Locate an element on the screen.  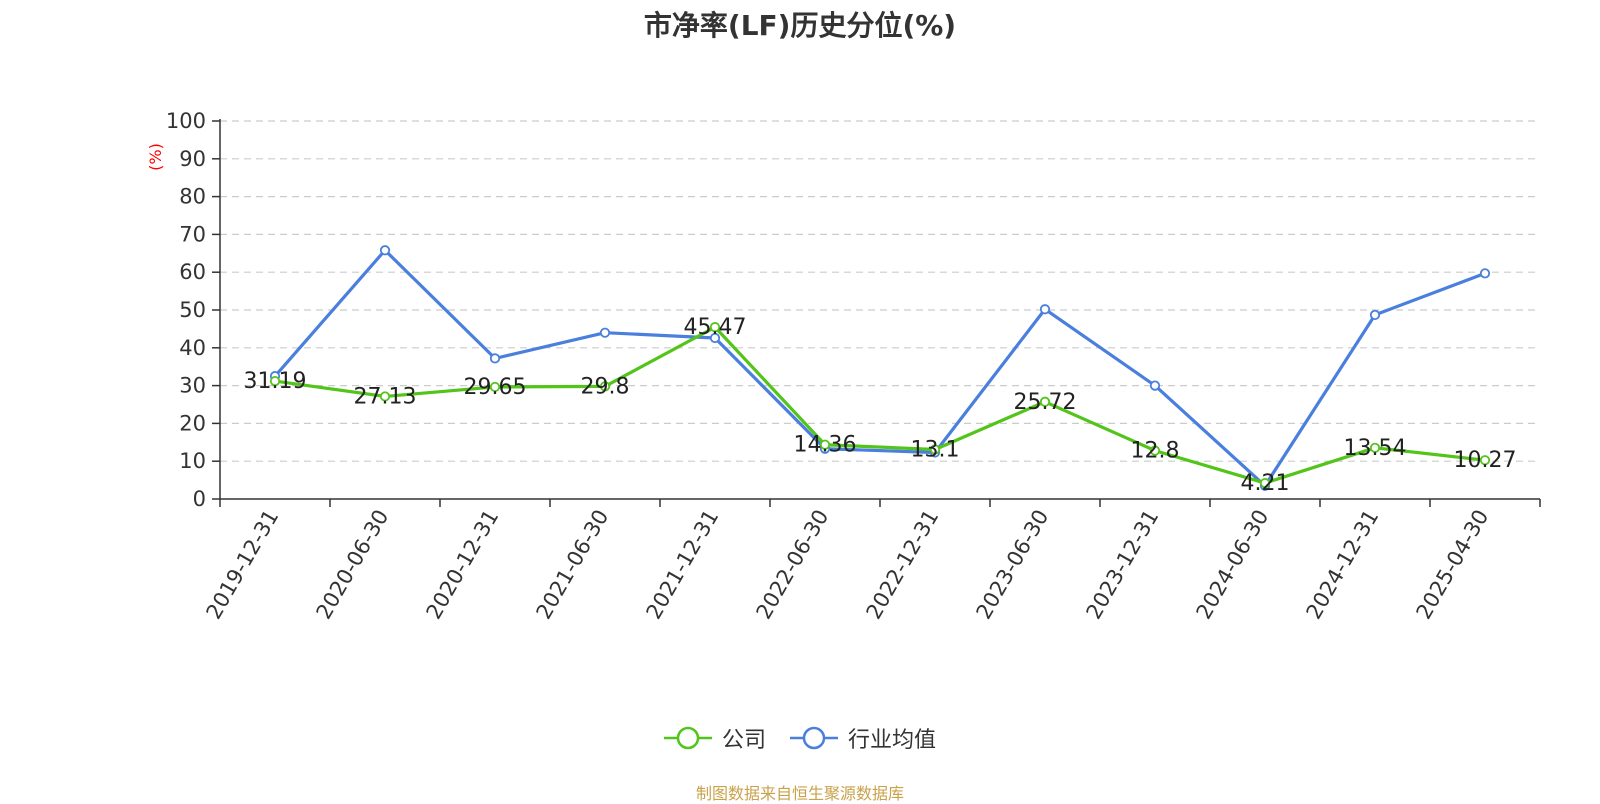
data-label: 29.8 is located at coordinates (605, 386).